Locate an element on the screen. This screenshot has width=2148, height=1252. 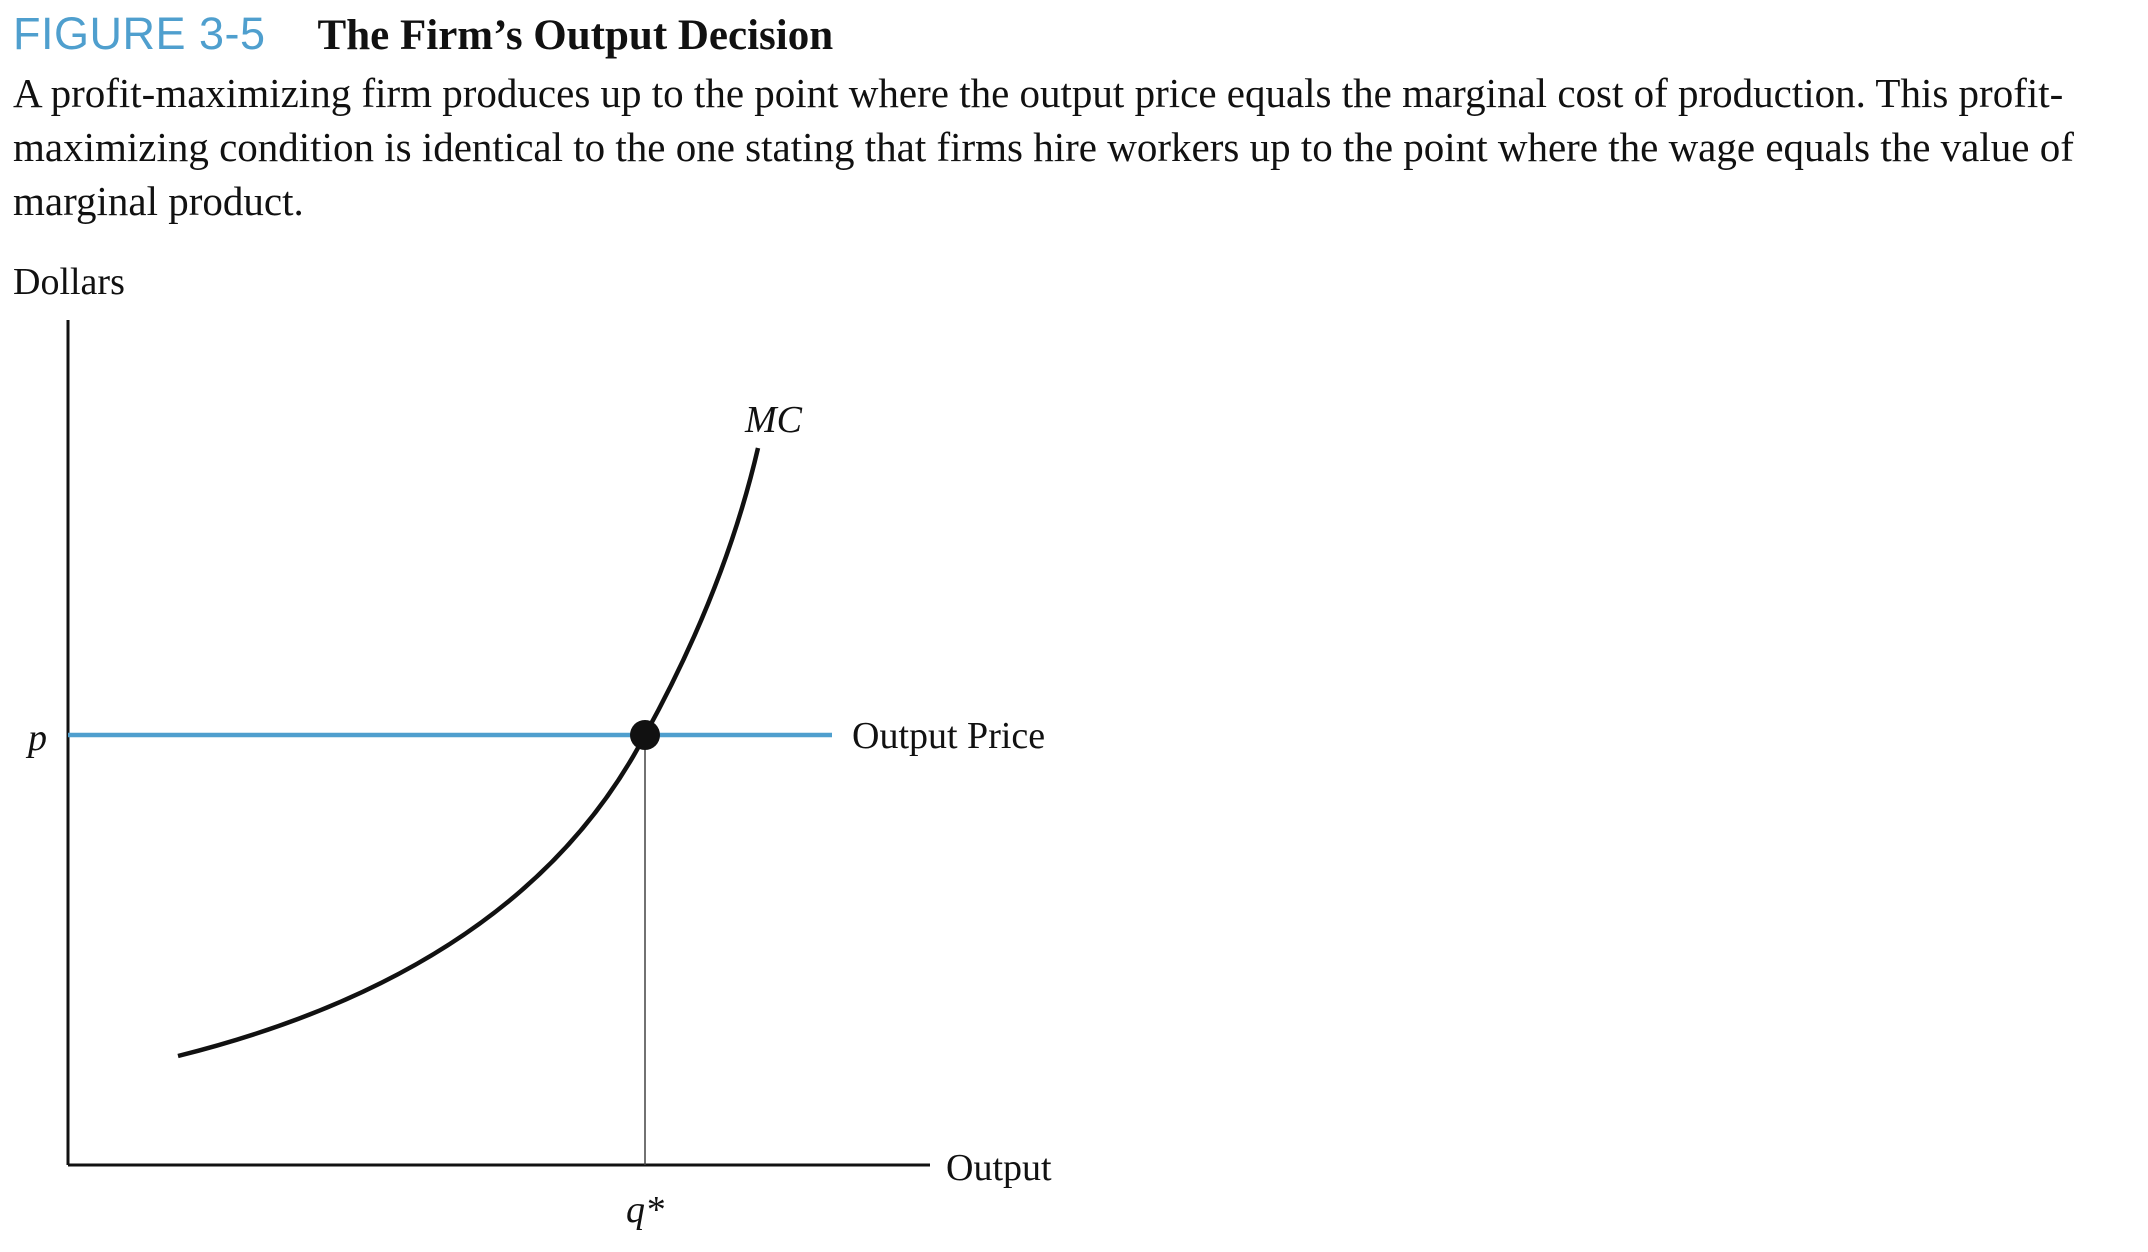
equilibrium-point is located at coordinates (645, 735).